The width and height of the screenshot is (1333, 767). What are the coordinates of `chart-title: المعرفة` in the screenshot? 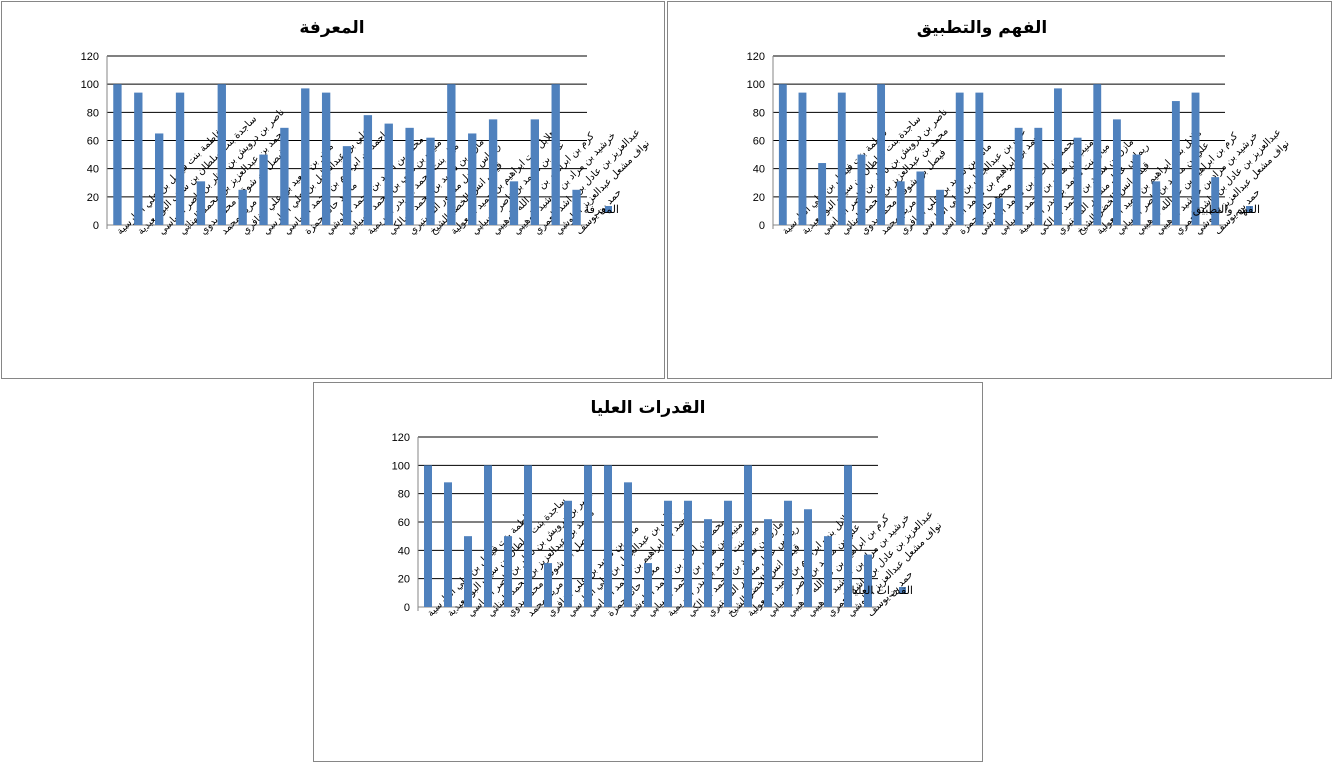 It's located at (331, 28).